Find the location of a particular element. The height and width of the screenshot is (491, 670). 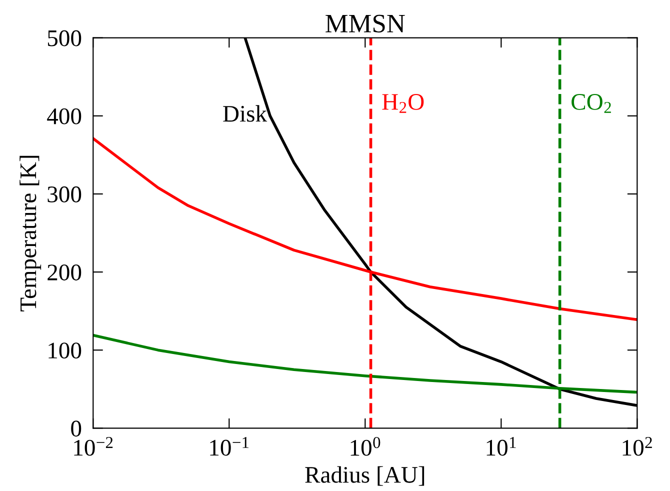

y-tick-label: 100 is located at coordinates (65, 350).